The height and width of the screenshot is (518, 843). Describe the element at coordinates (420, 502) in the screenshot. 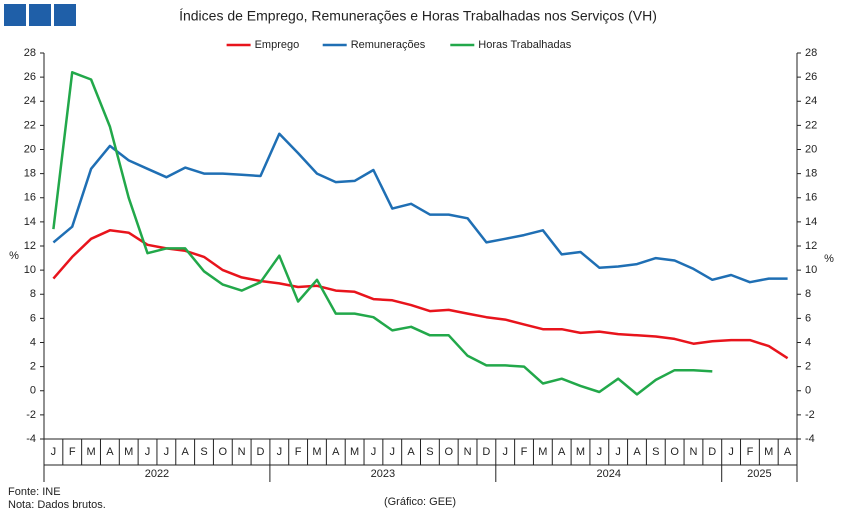

I see `credit: (Gráfico: GEE)` at that location.